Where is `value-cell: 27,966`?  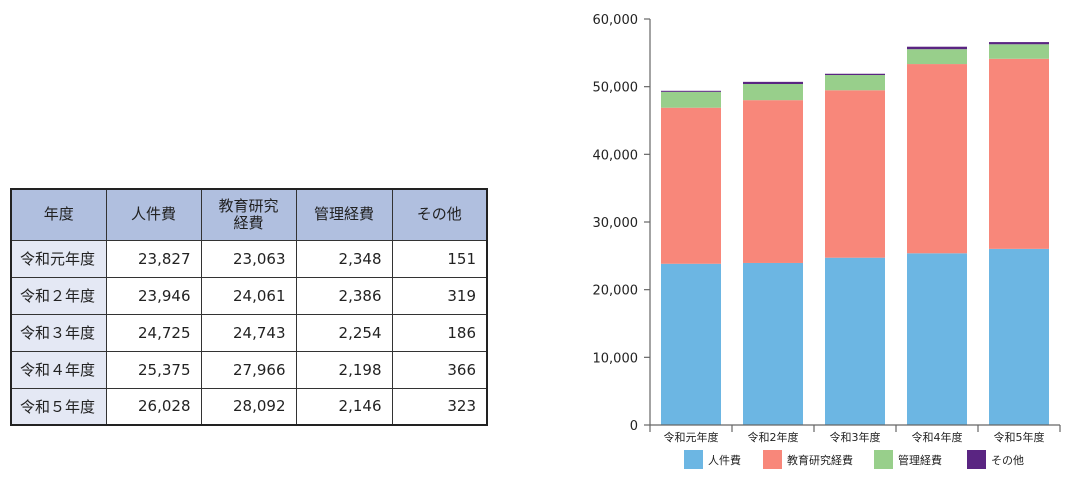
value-cell: 27,966 is located at coordinates (248, 369).